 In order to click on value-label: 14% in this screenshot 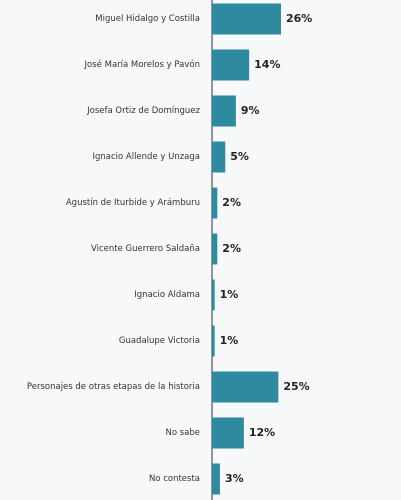, I will do `click(267, 64)`.